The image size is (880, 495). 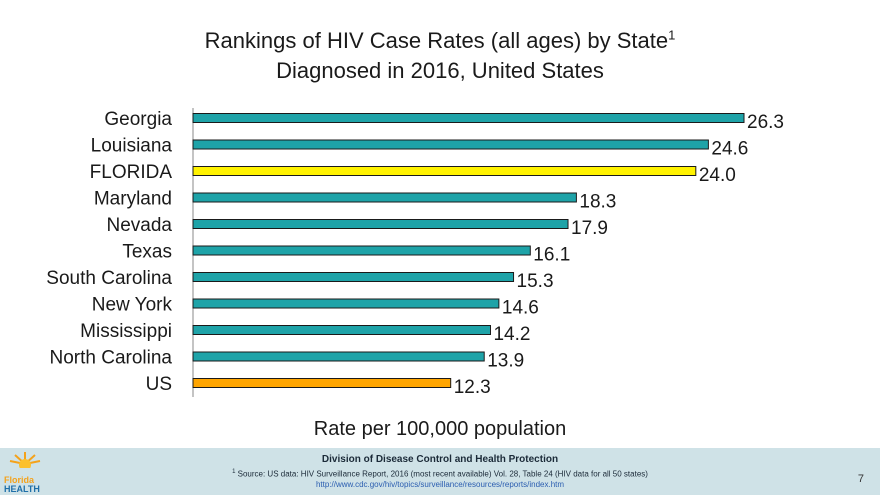 What do you see at coordinates (535, 281) in the screenshot?
I see `data-label: 15.3` at bounding box center [535, 281].